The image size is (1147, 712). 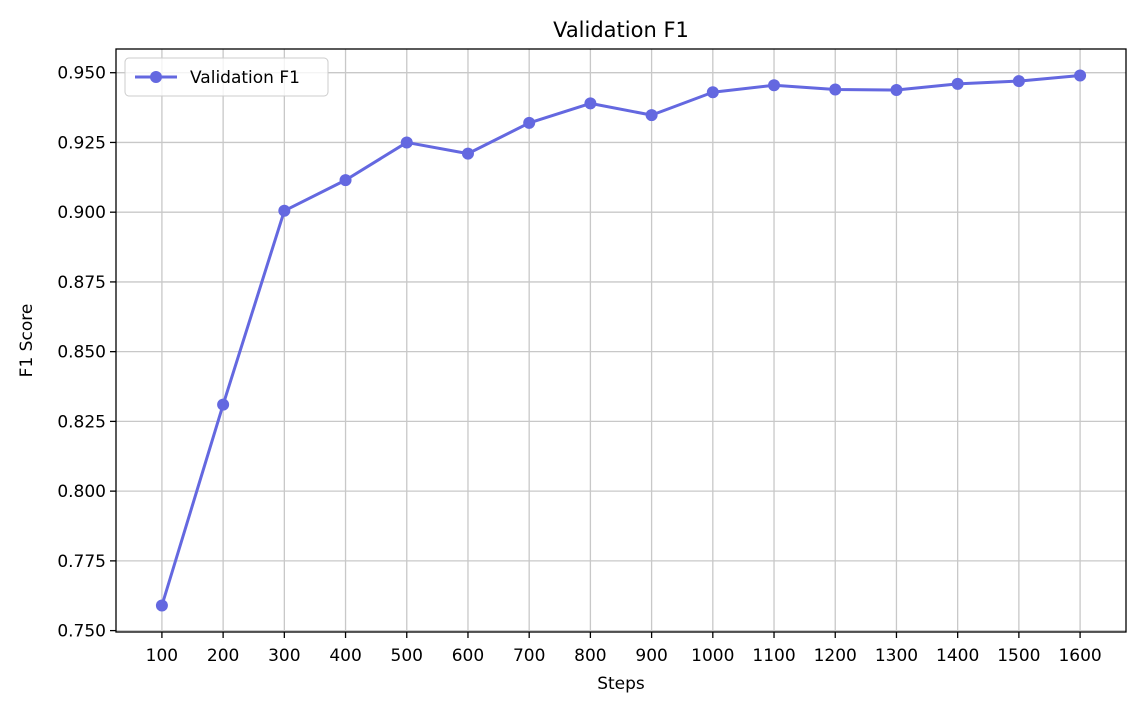 I want to click on chart-title: Validation F1, so click(x=621, y=30).